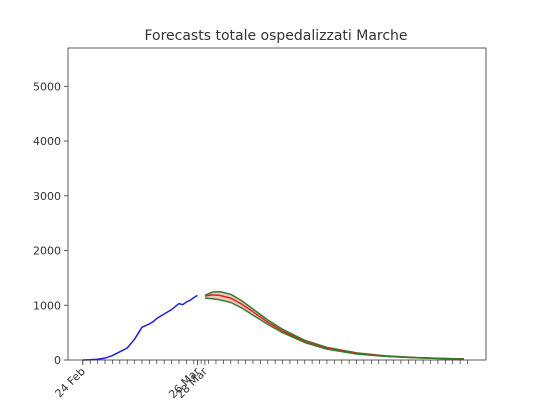 The height and width of the screenshot is (405, 540). Describe the element at coordinates (140, 327) in the screenshot. I see `series-line-observed` at that location.